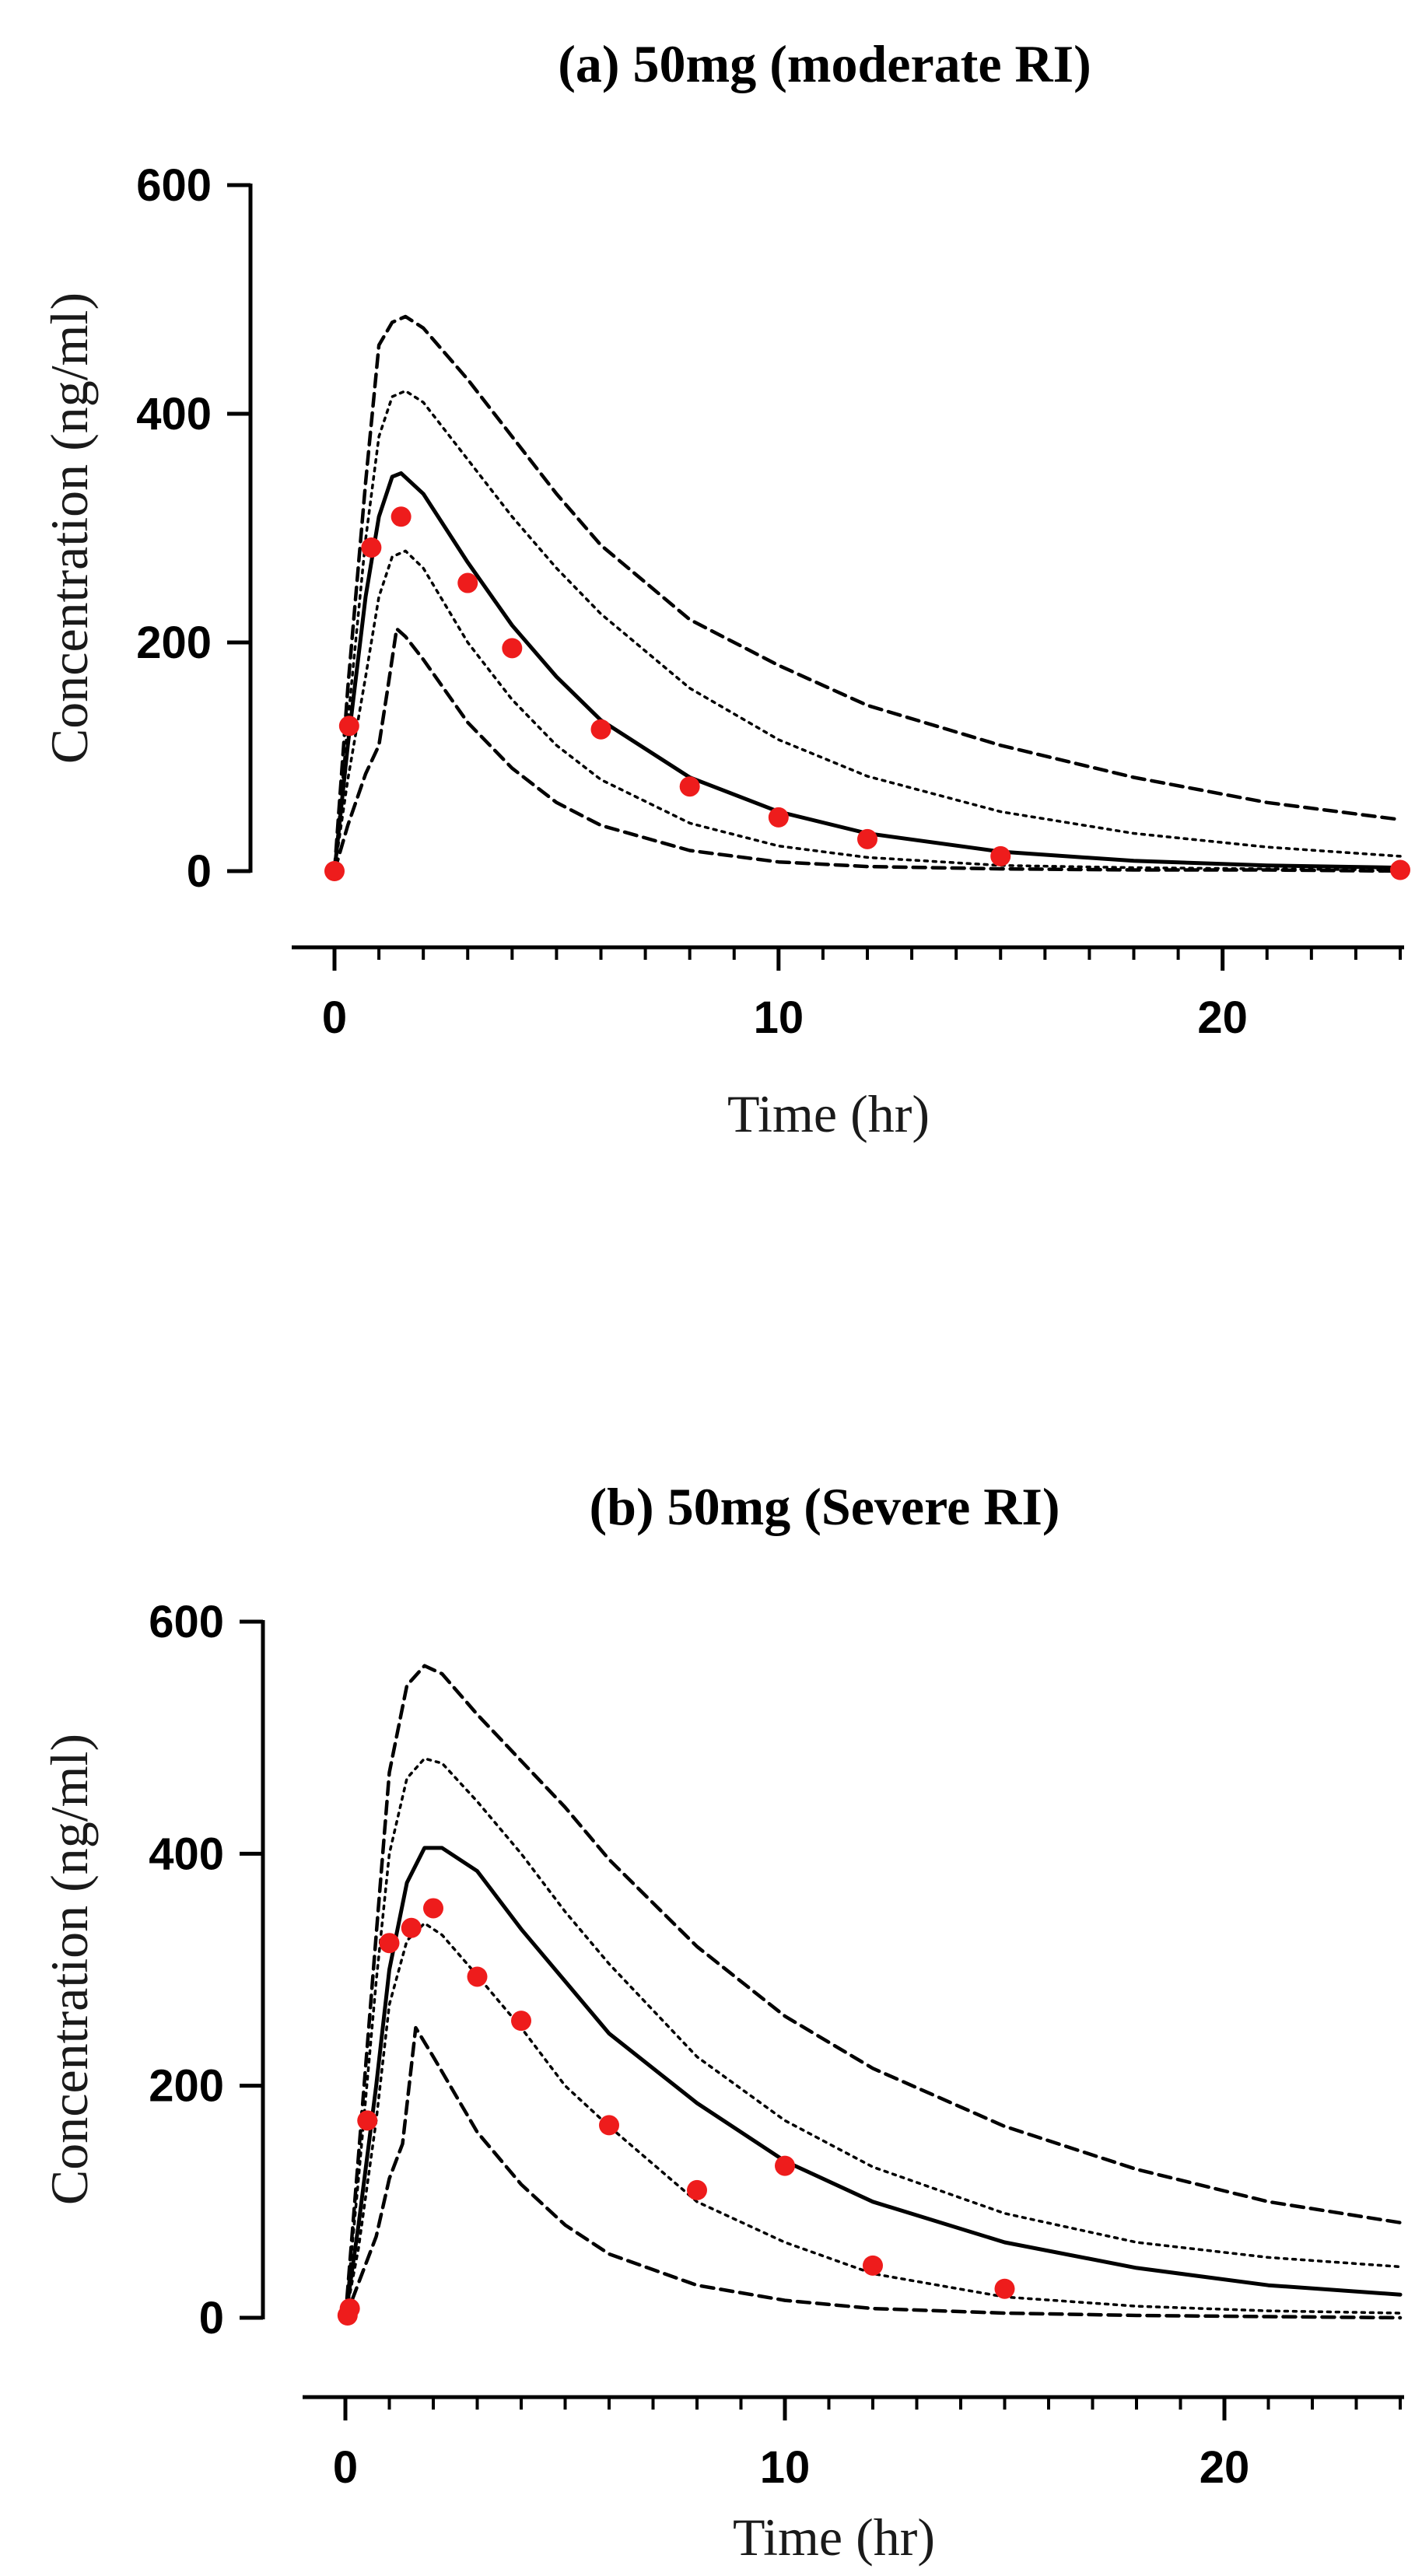 The height and width of the screenshot is (2576, 1422). I want to click on series-line-lower-inner, so click(867, 711).